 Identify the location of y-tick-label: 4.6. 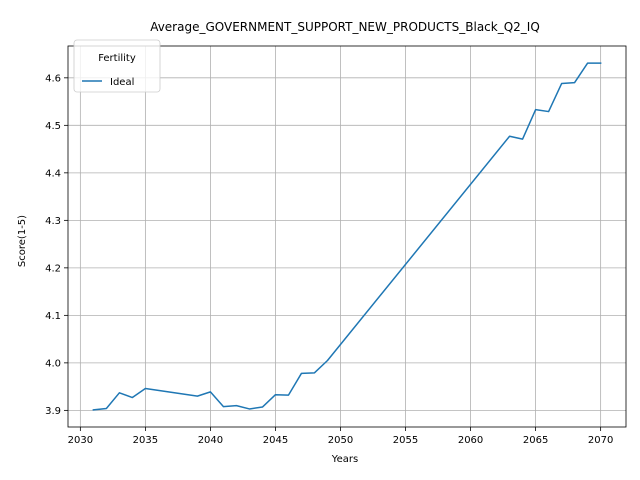
(53, 78).